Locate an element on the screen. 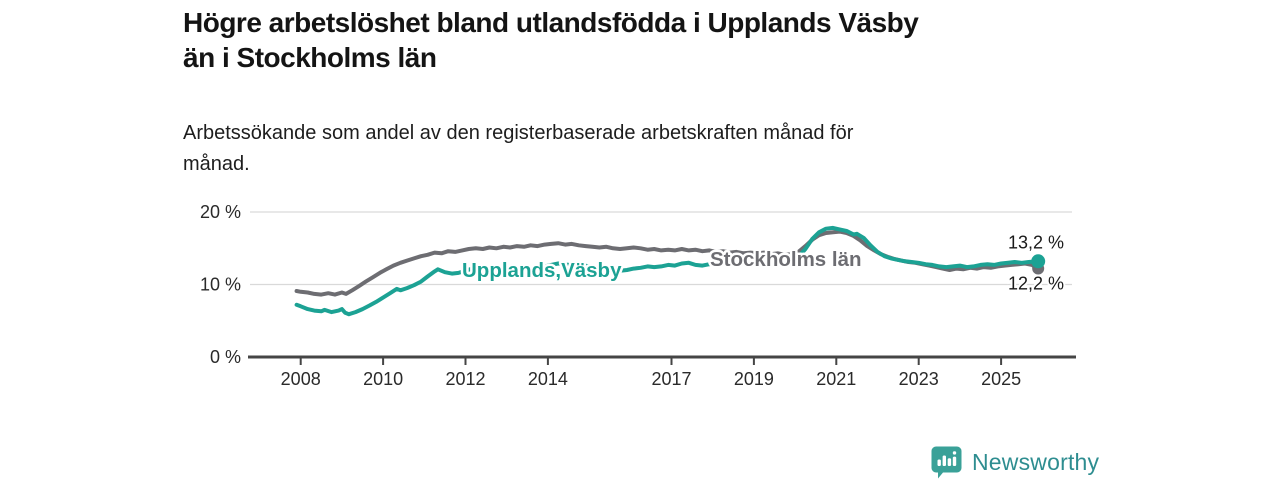 This screenshot has width=1280, height=480. newsworthy-logo-icon is located at coordinates (946, 462).